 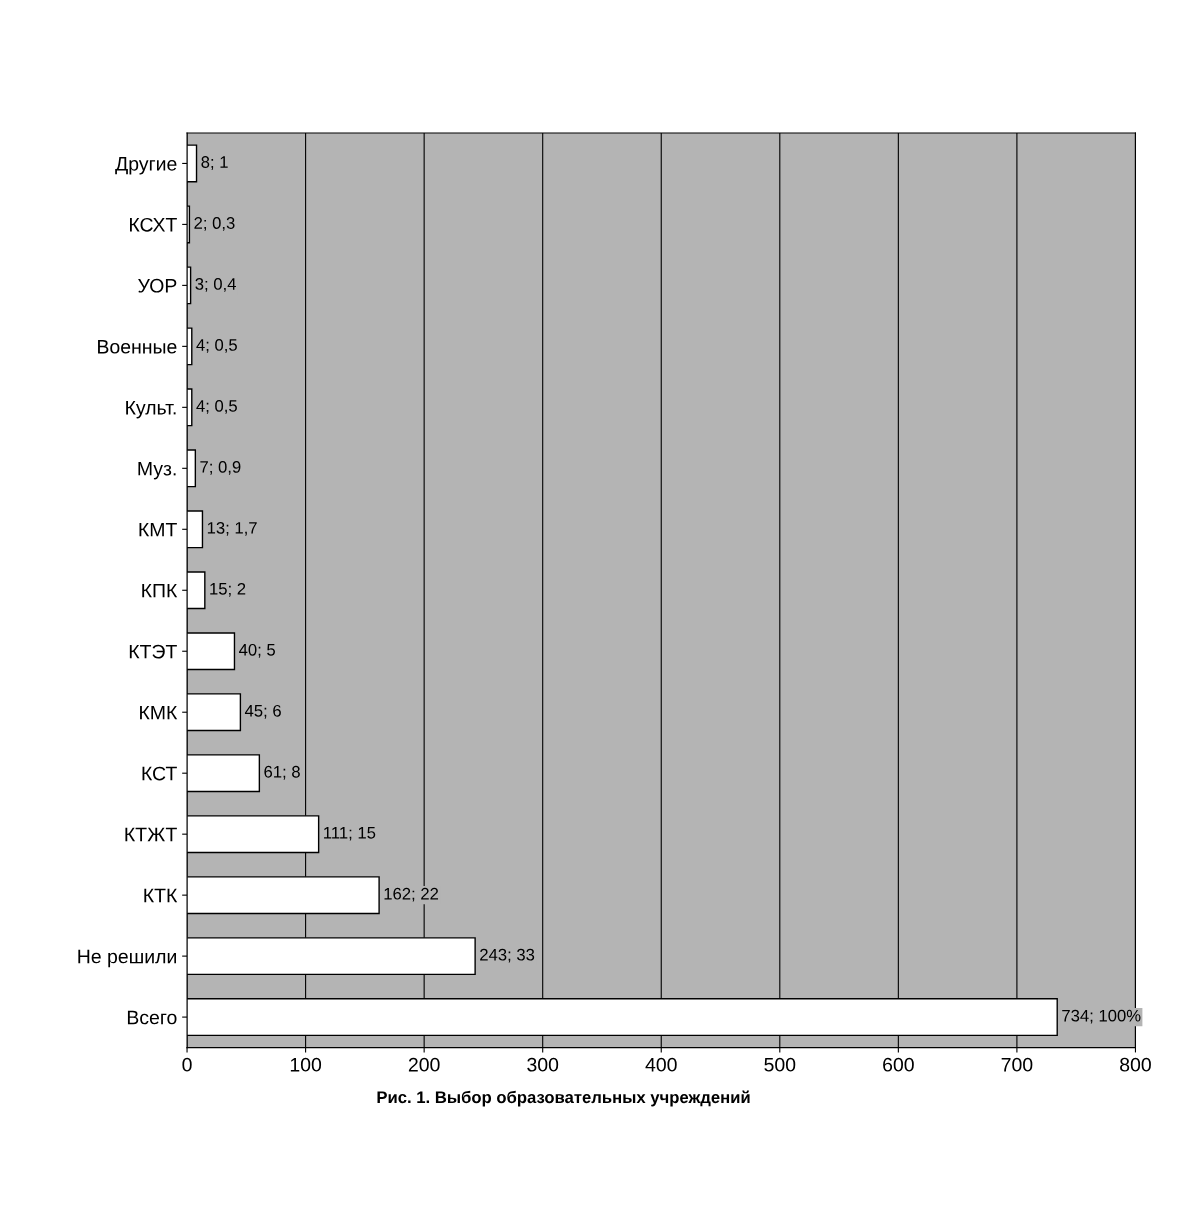 I want to click on x-tick-label: 500, so click(x=780, y=1064).